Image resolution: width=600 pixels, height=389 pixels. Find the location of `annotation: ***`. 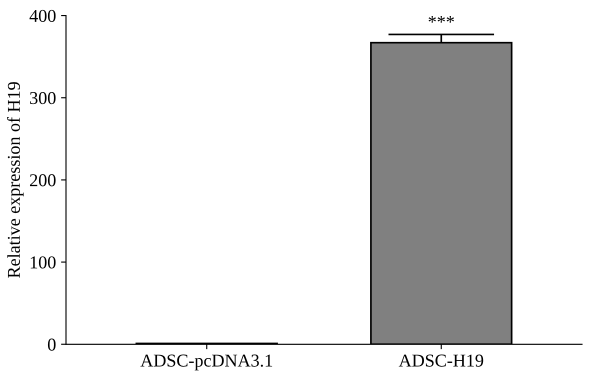

annotation: *** is located at coordinates (441, 19).